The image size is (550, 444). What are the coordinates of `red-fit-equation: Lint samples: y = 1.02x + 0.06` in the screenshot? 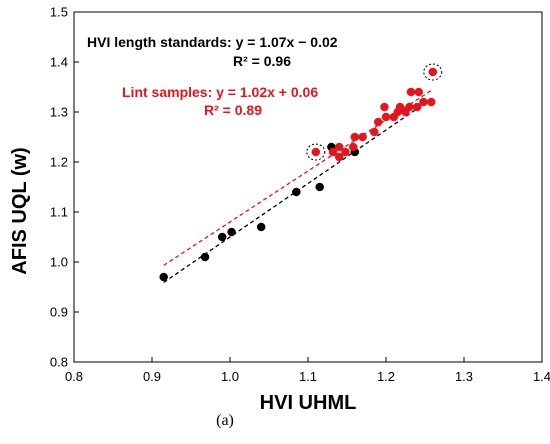 It's located at (220, 92).